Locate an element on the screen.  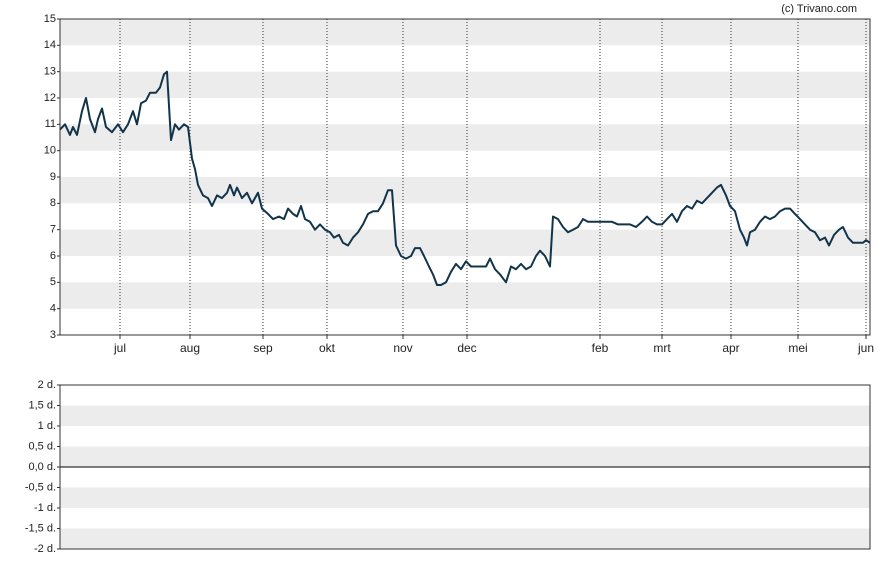
x-tick-label: dec is located at coordinates (466, 348).